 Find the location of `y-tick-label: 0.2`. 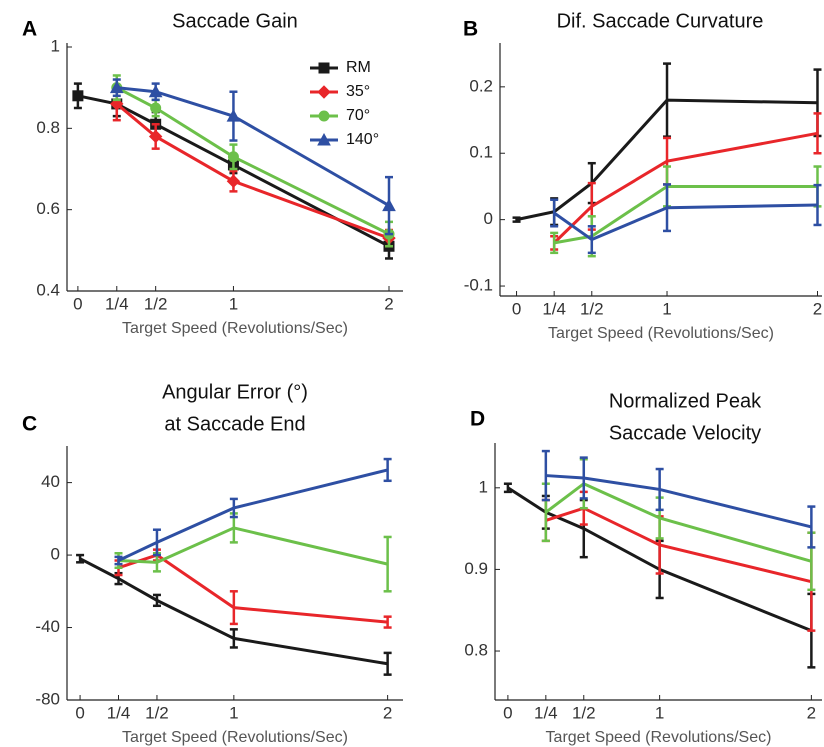

y-tick-label: 0.2 is located at coordinates (481, 85).